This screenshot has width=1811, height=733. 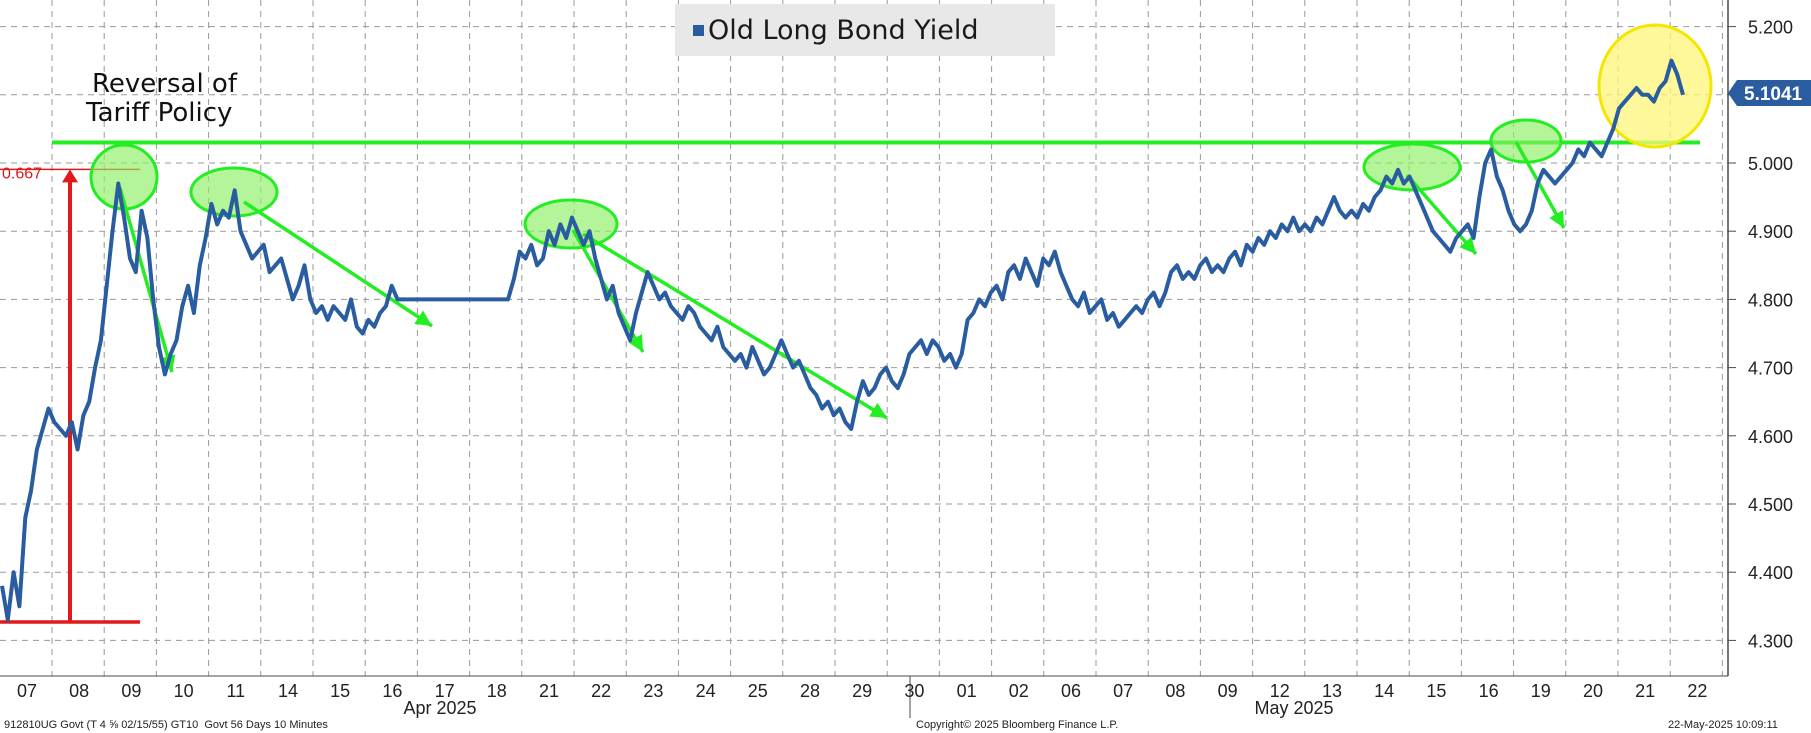 I want to click on reversal-annotation: Reversal of Tariff Policy, so click(x=161, y=98).